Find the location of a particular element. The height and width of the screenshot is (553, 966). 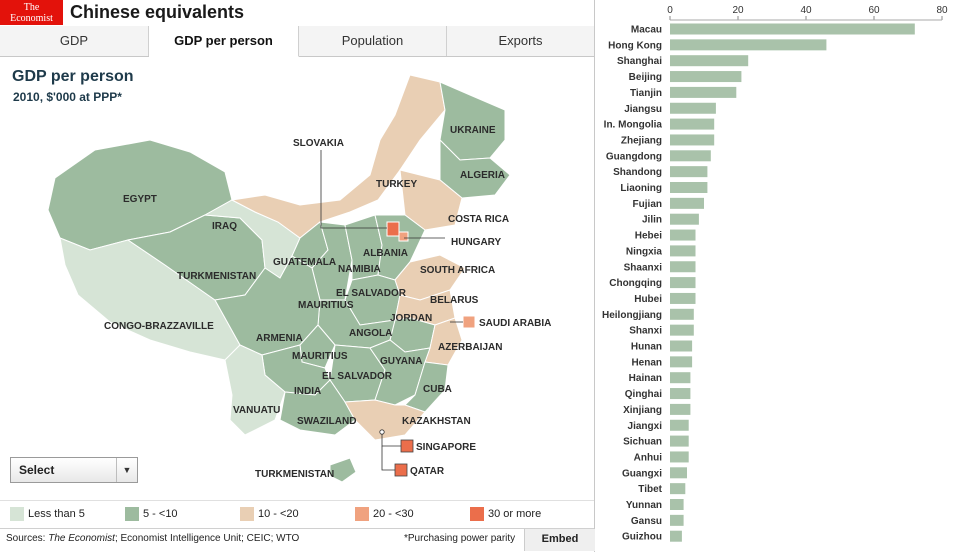

bar-label: Shanxi is located at coordinates (645, 331).